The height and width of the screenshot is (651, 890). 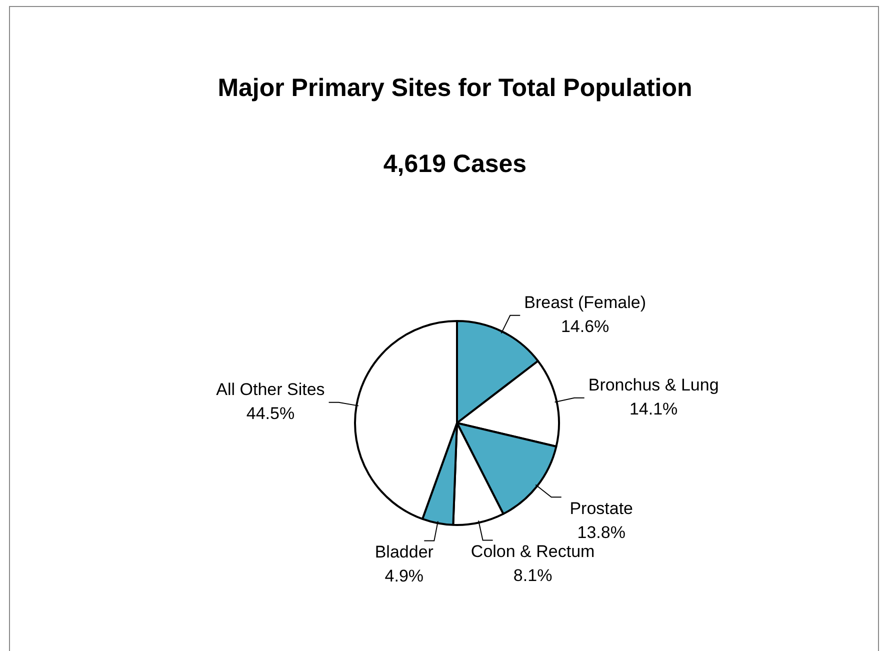 I want to click on slice-label: Bladder, so click(x=404, y=552).